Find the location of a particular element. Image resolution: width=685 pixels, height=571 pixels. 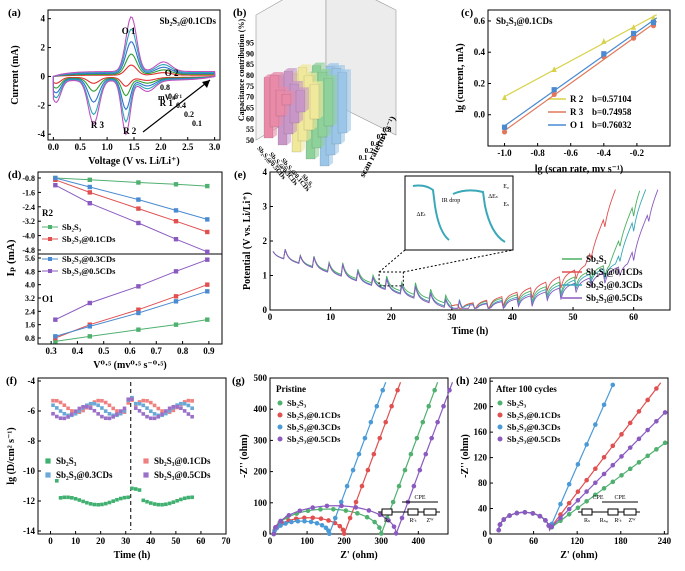

panel-eis-x-tick-label: 400 is located at coordinates (419, 541).